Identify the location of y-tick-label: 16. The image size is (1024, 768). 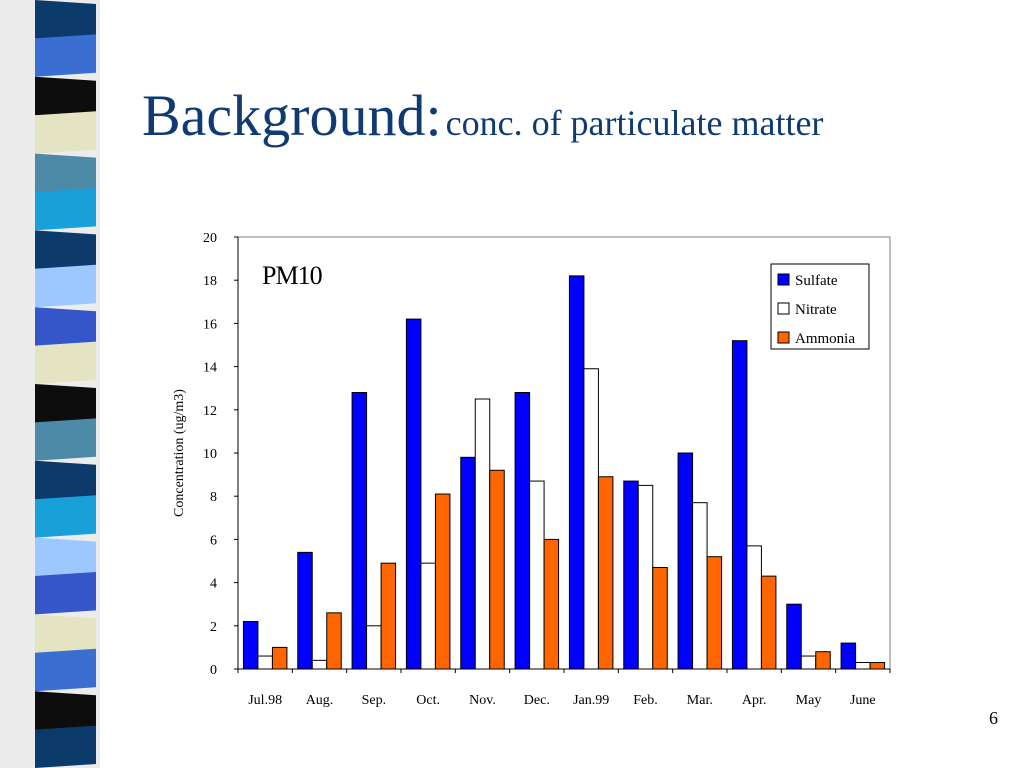
(210, 324).